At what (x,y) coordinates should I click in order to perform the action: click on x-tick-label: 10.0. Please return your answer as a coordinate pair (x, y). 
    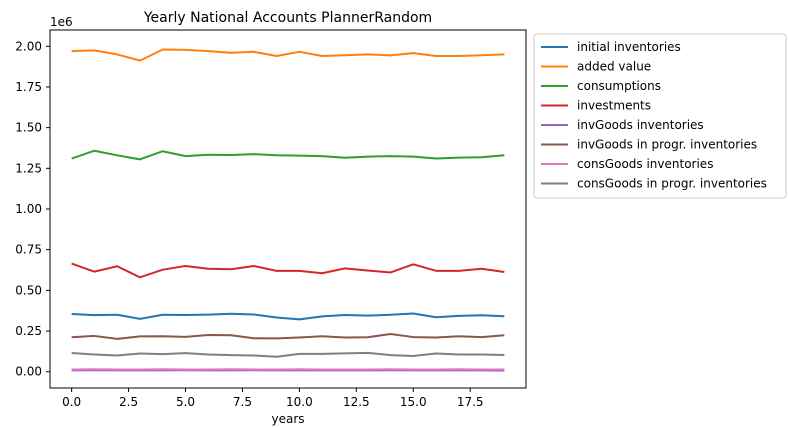
    Looking at the image, I should click on (299, 402).